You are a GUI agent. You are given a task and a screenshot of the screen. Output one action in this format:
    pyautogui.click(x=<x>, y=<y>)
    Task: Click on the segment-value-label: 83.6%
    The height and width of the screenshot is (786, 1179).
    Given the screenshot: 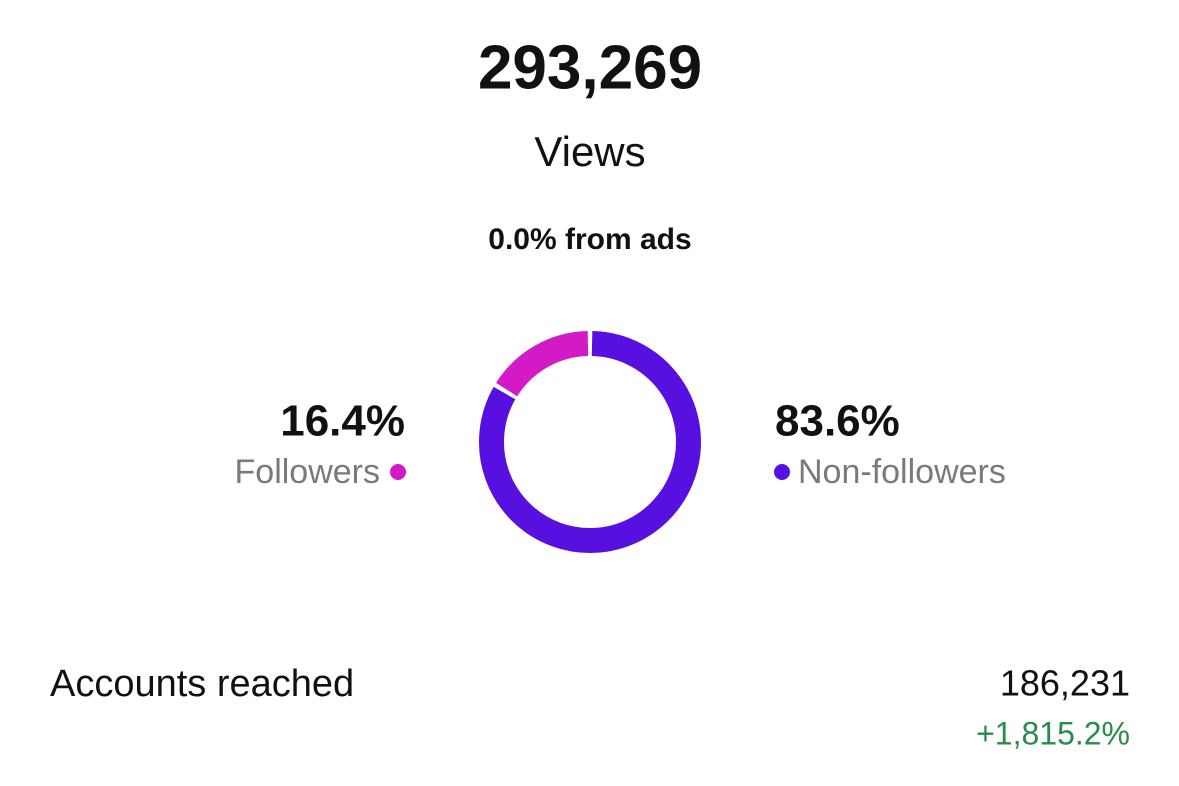 What is the action you would take?
    pyautogui.click(x=837, y=421)
    